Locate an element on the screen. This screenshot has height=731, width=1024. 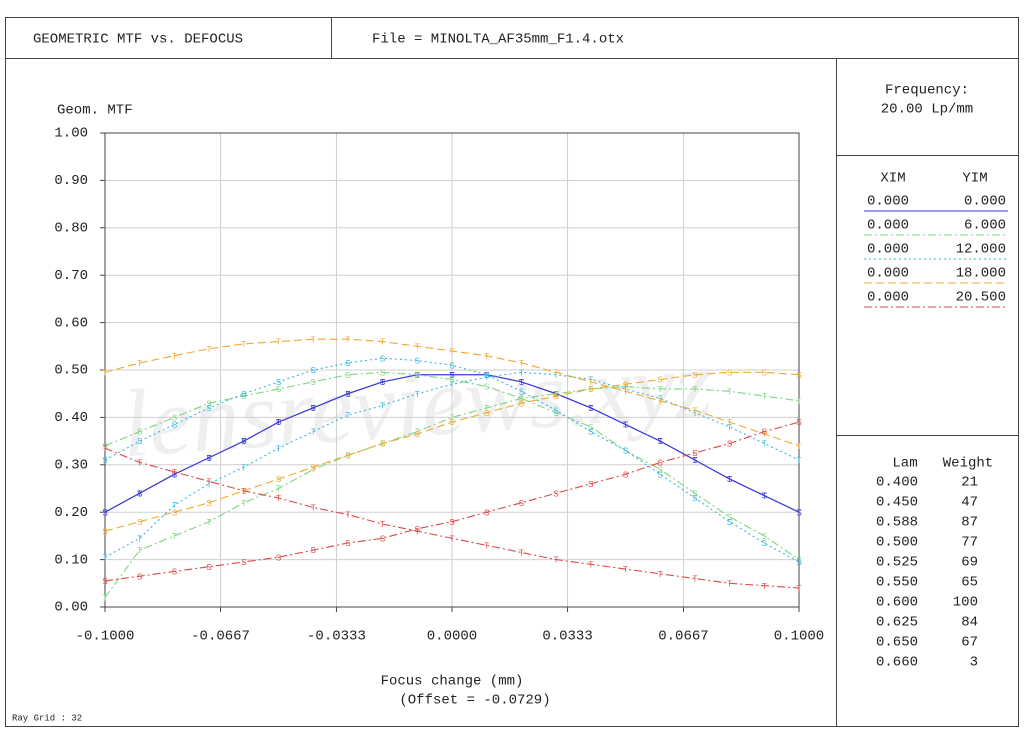
report-title: GEOMETRIC MTF vs. DEFOCUS is located at coordinates (138, 40).